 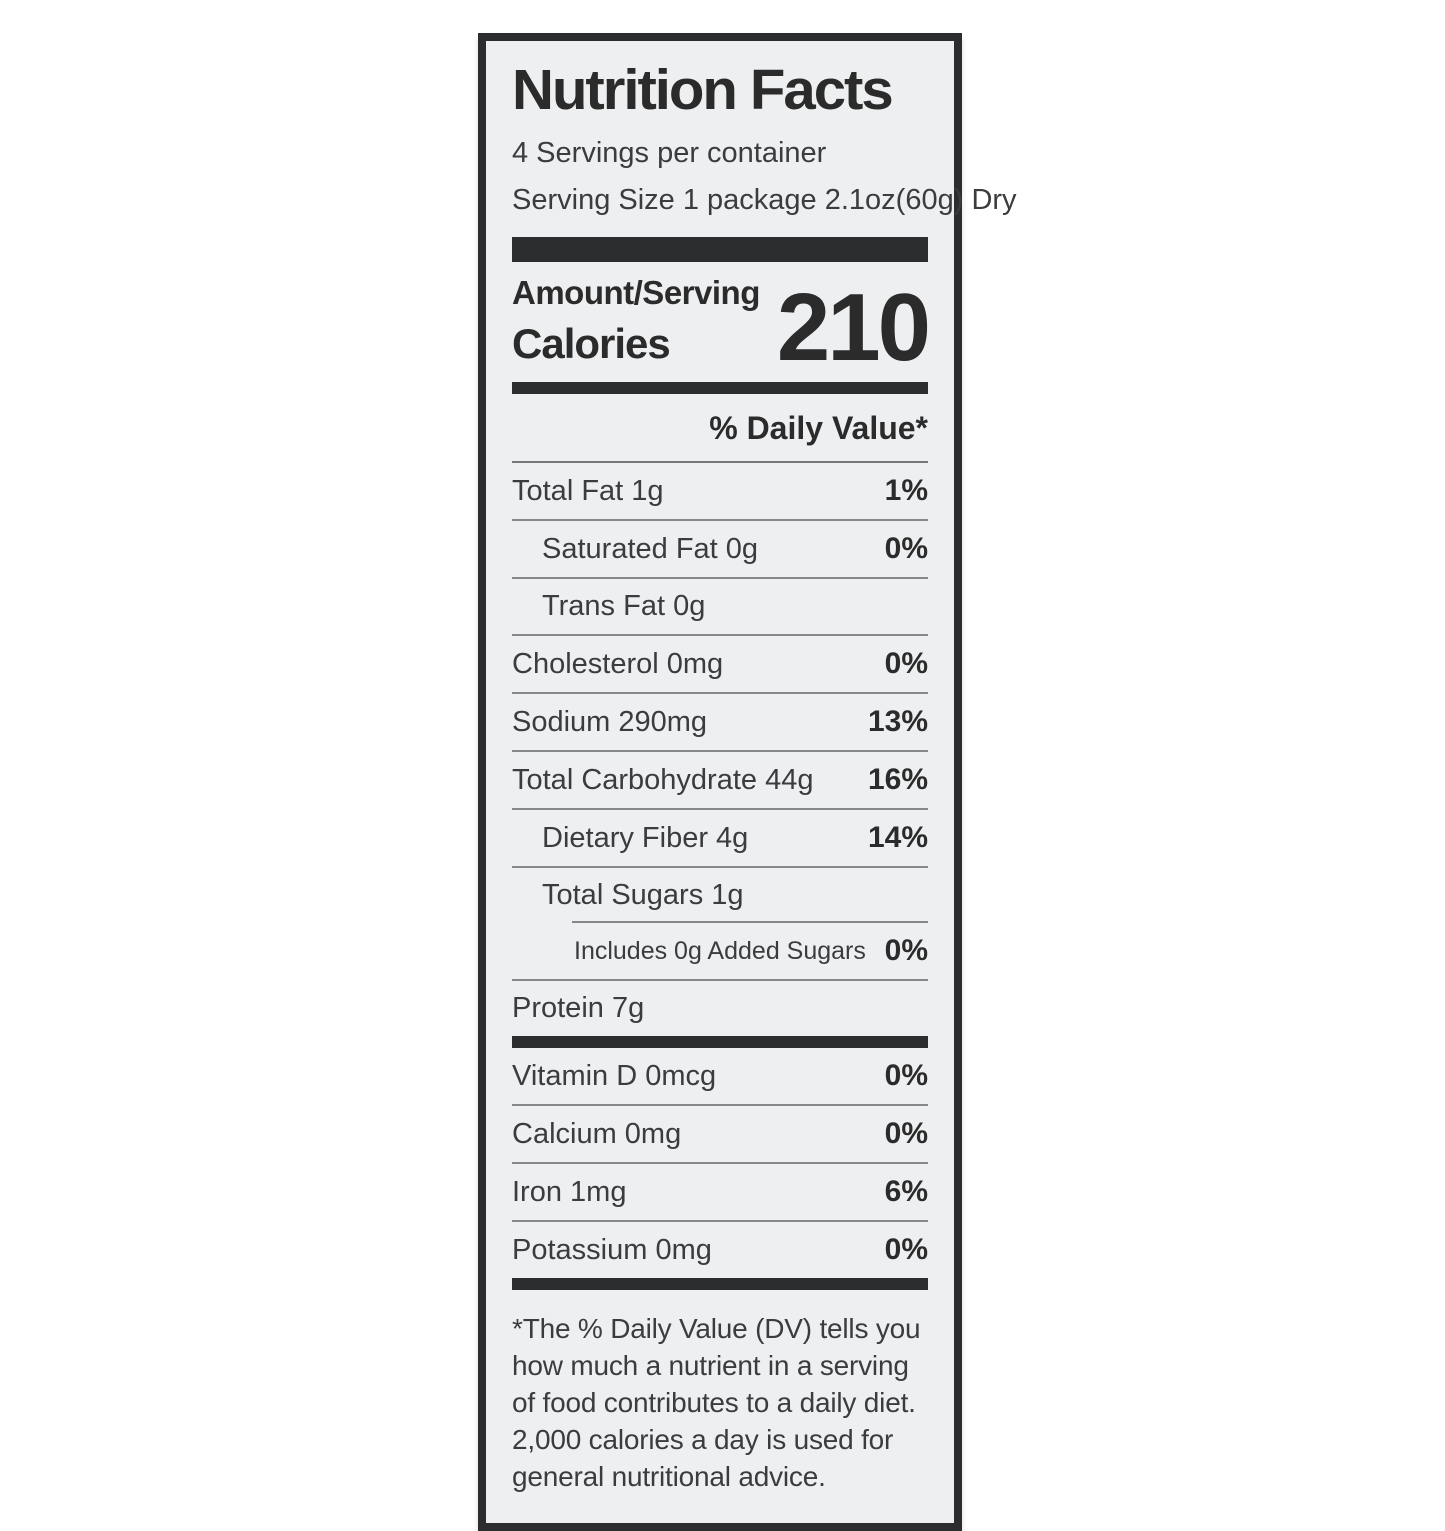 I want to click on nutrient-name: Total Carbohydrate 44g, so click(x=663, y=779).